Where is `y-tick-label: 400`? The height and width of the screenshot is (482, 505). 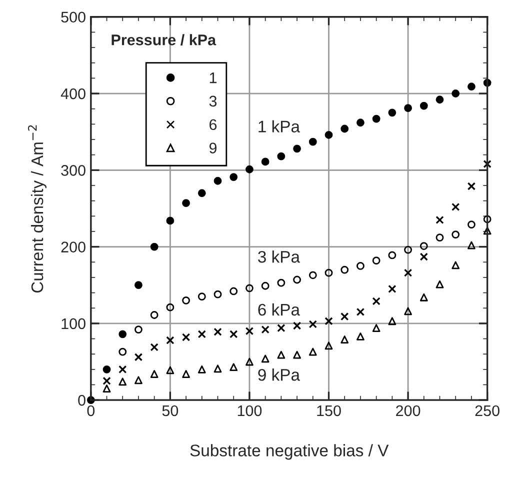
y-tick-label: 400 is located at coordinates (73, 94).